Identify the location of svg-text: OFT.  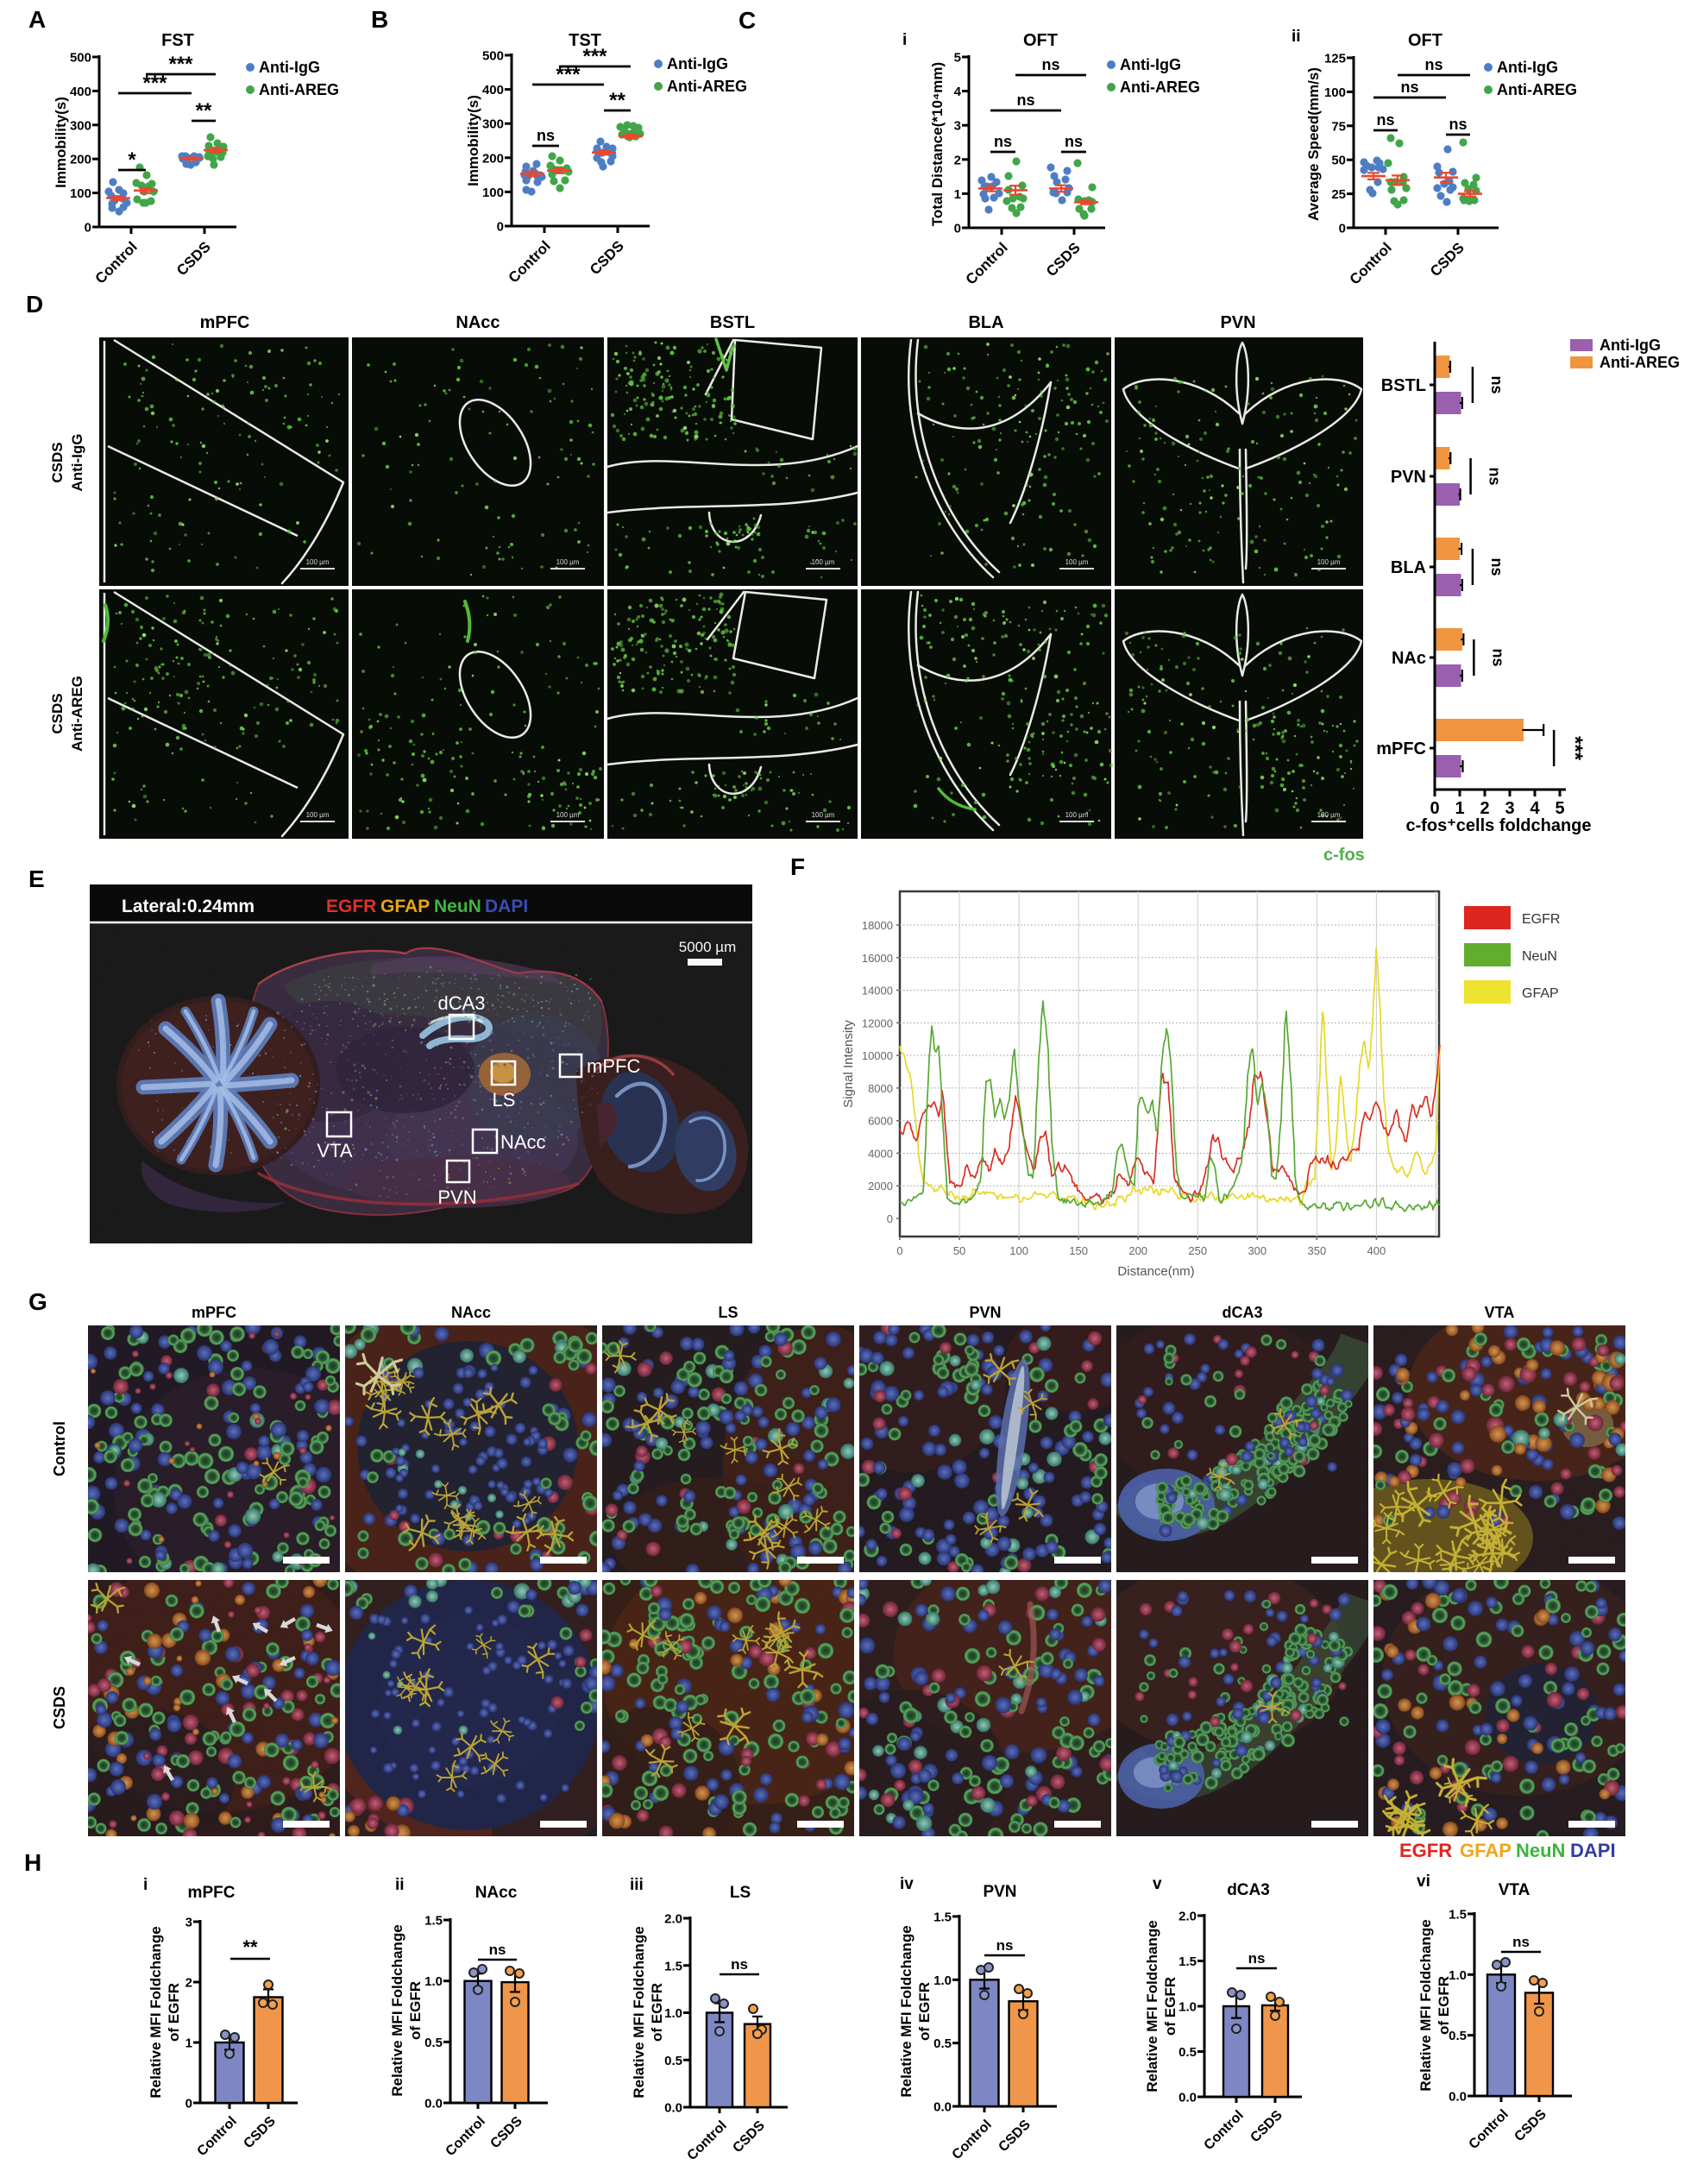
(1425, 41).